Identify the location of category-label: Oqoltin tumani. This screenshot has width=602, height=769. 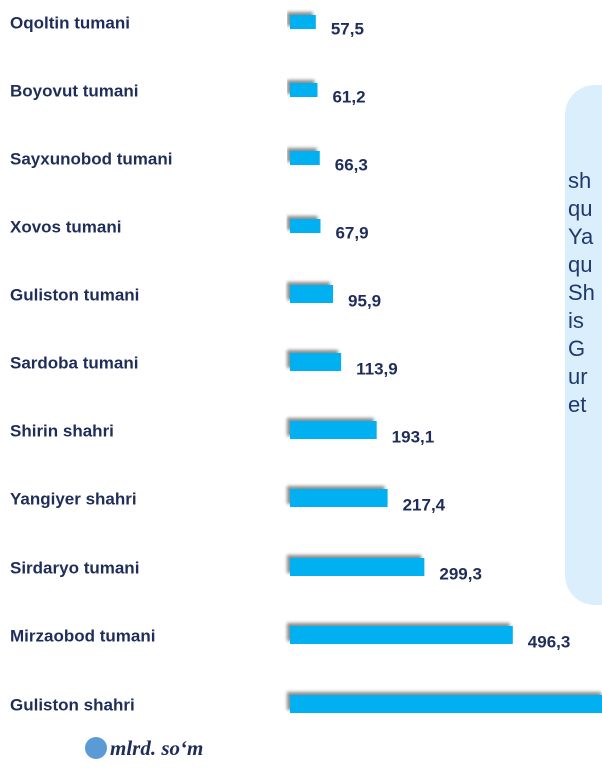
(70, 22).